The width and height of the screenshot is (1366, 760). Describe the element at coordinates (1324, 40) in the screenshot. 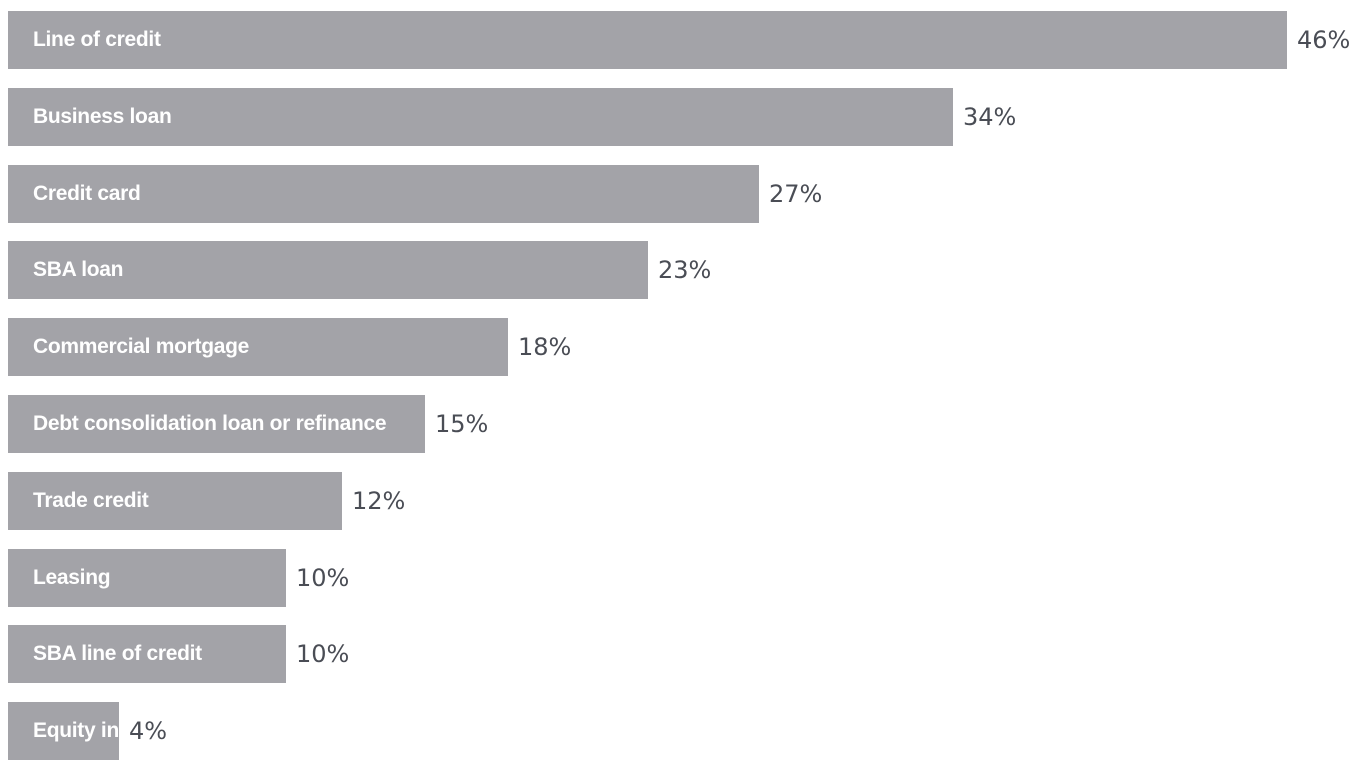

I see `bar-value-label: 46%` at that location.